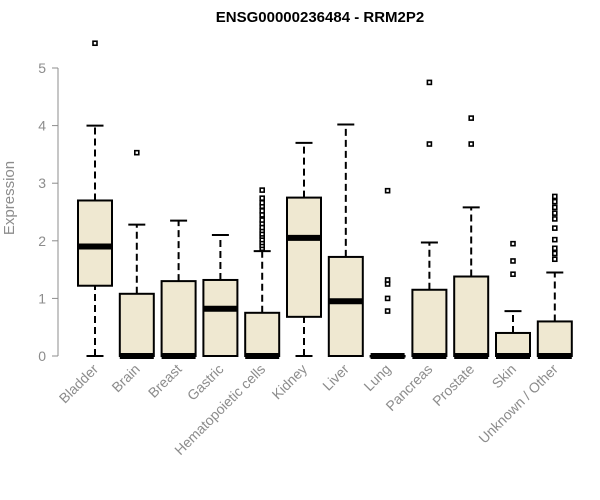 The width and height of the screenshot is (600, 500). I want to click on y-axis: 0 1 2 3 4 5, so click(48, 212).